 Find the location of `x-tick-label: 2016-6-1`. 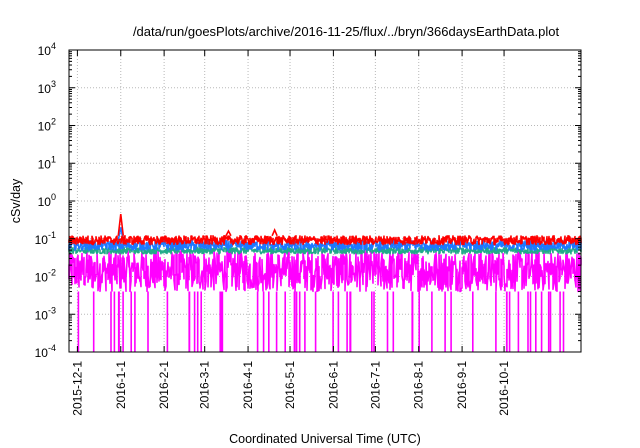

x-tick-label: 2016-6-1 is located at coordinates (333, 385).